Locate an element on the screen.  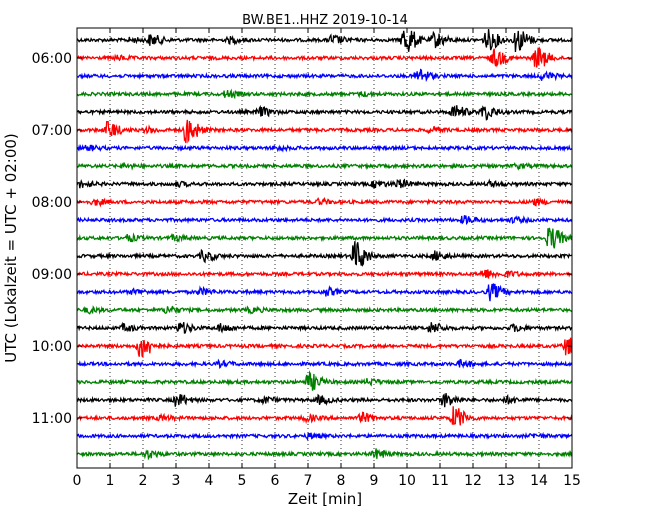
x-tick-label: 9 is located at coordinates (374, 481).